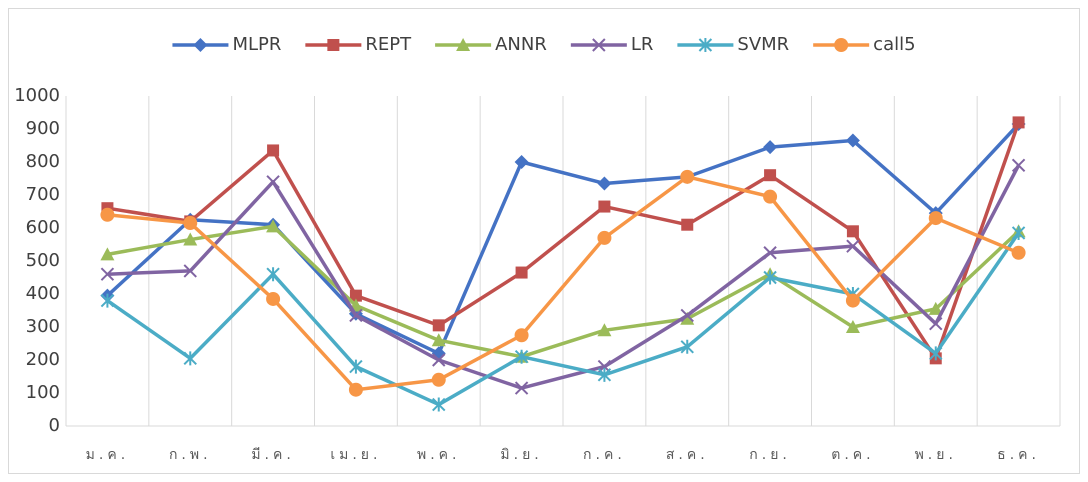  Describe the element at coordinates (358, 44) in the screenshot. I see `legend-item: REPT` at that location.